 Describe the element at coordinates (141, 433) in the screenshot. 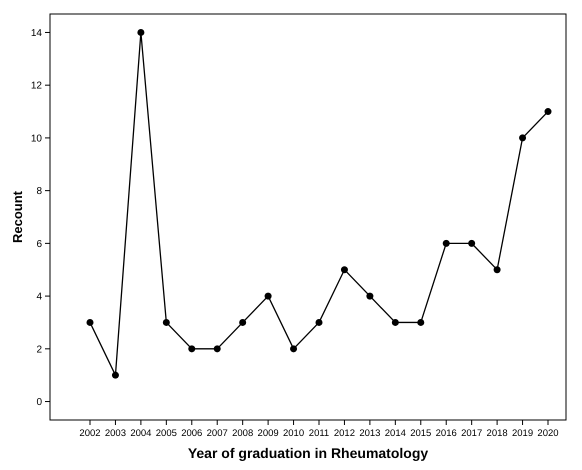

I see `x-tick-label: 2004` at that location.